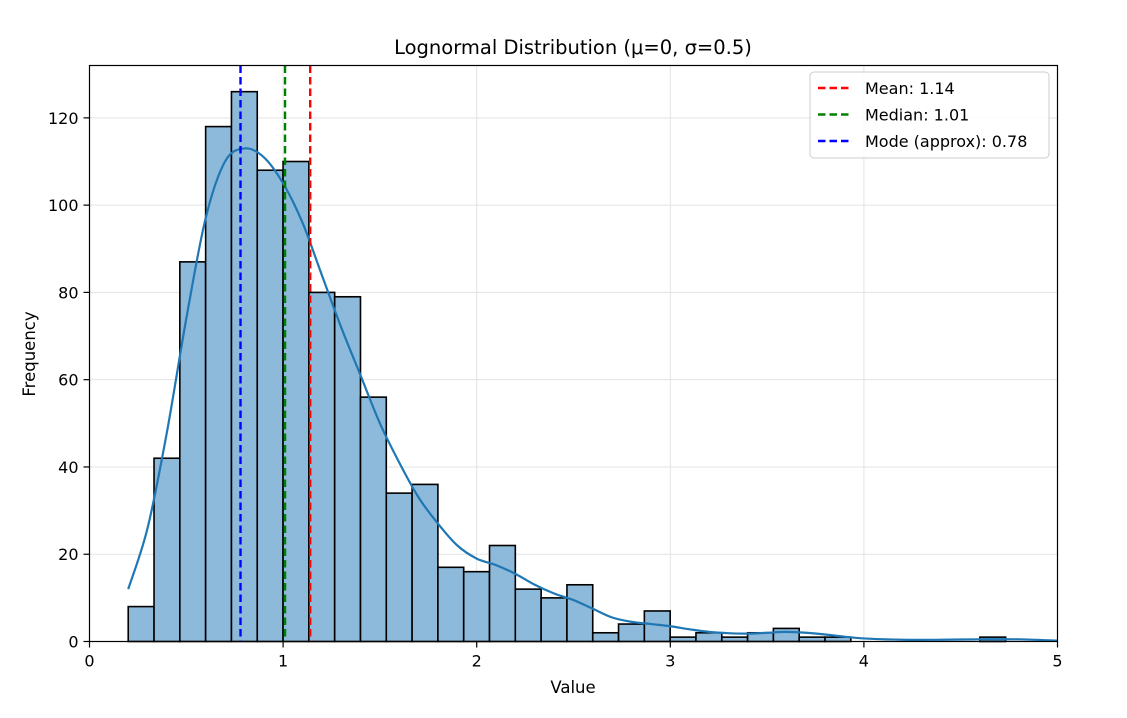  Describe the element at coordinates (68, 292) in the screenshot. I see `y-tick-label: 80` at that location.